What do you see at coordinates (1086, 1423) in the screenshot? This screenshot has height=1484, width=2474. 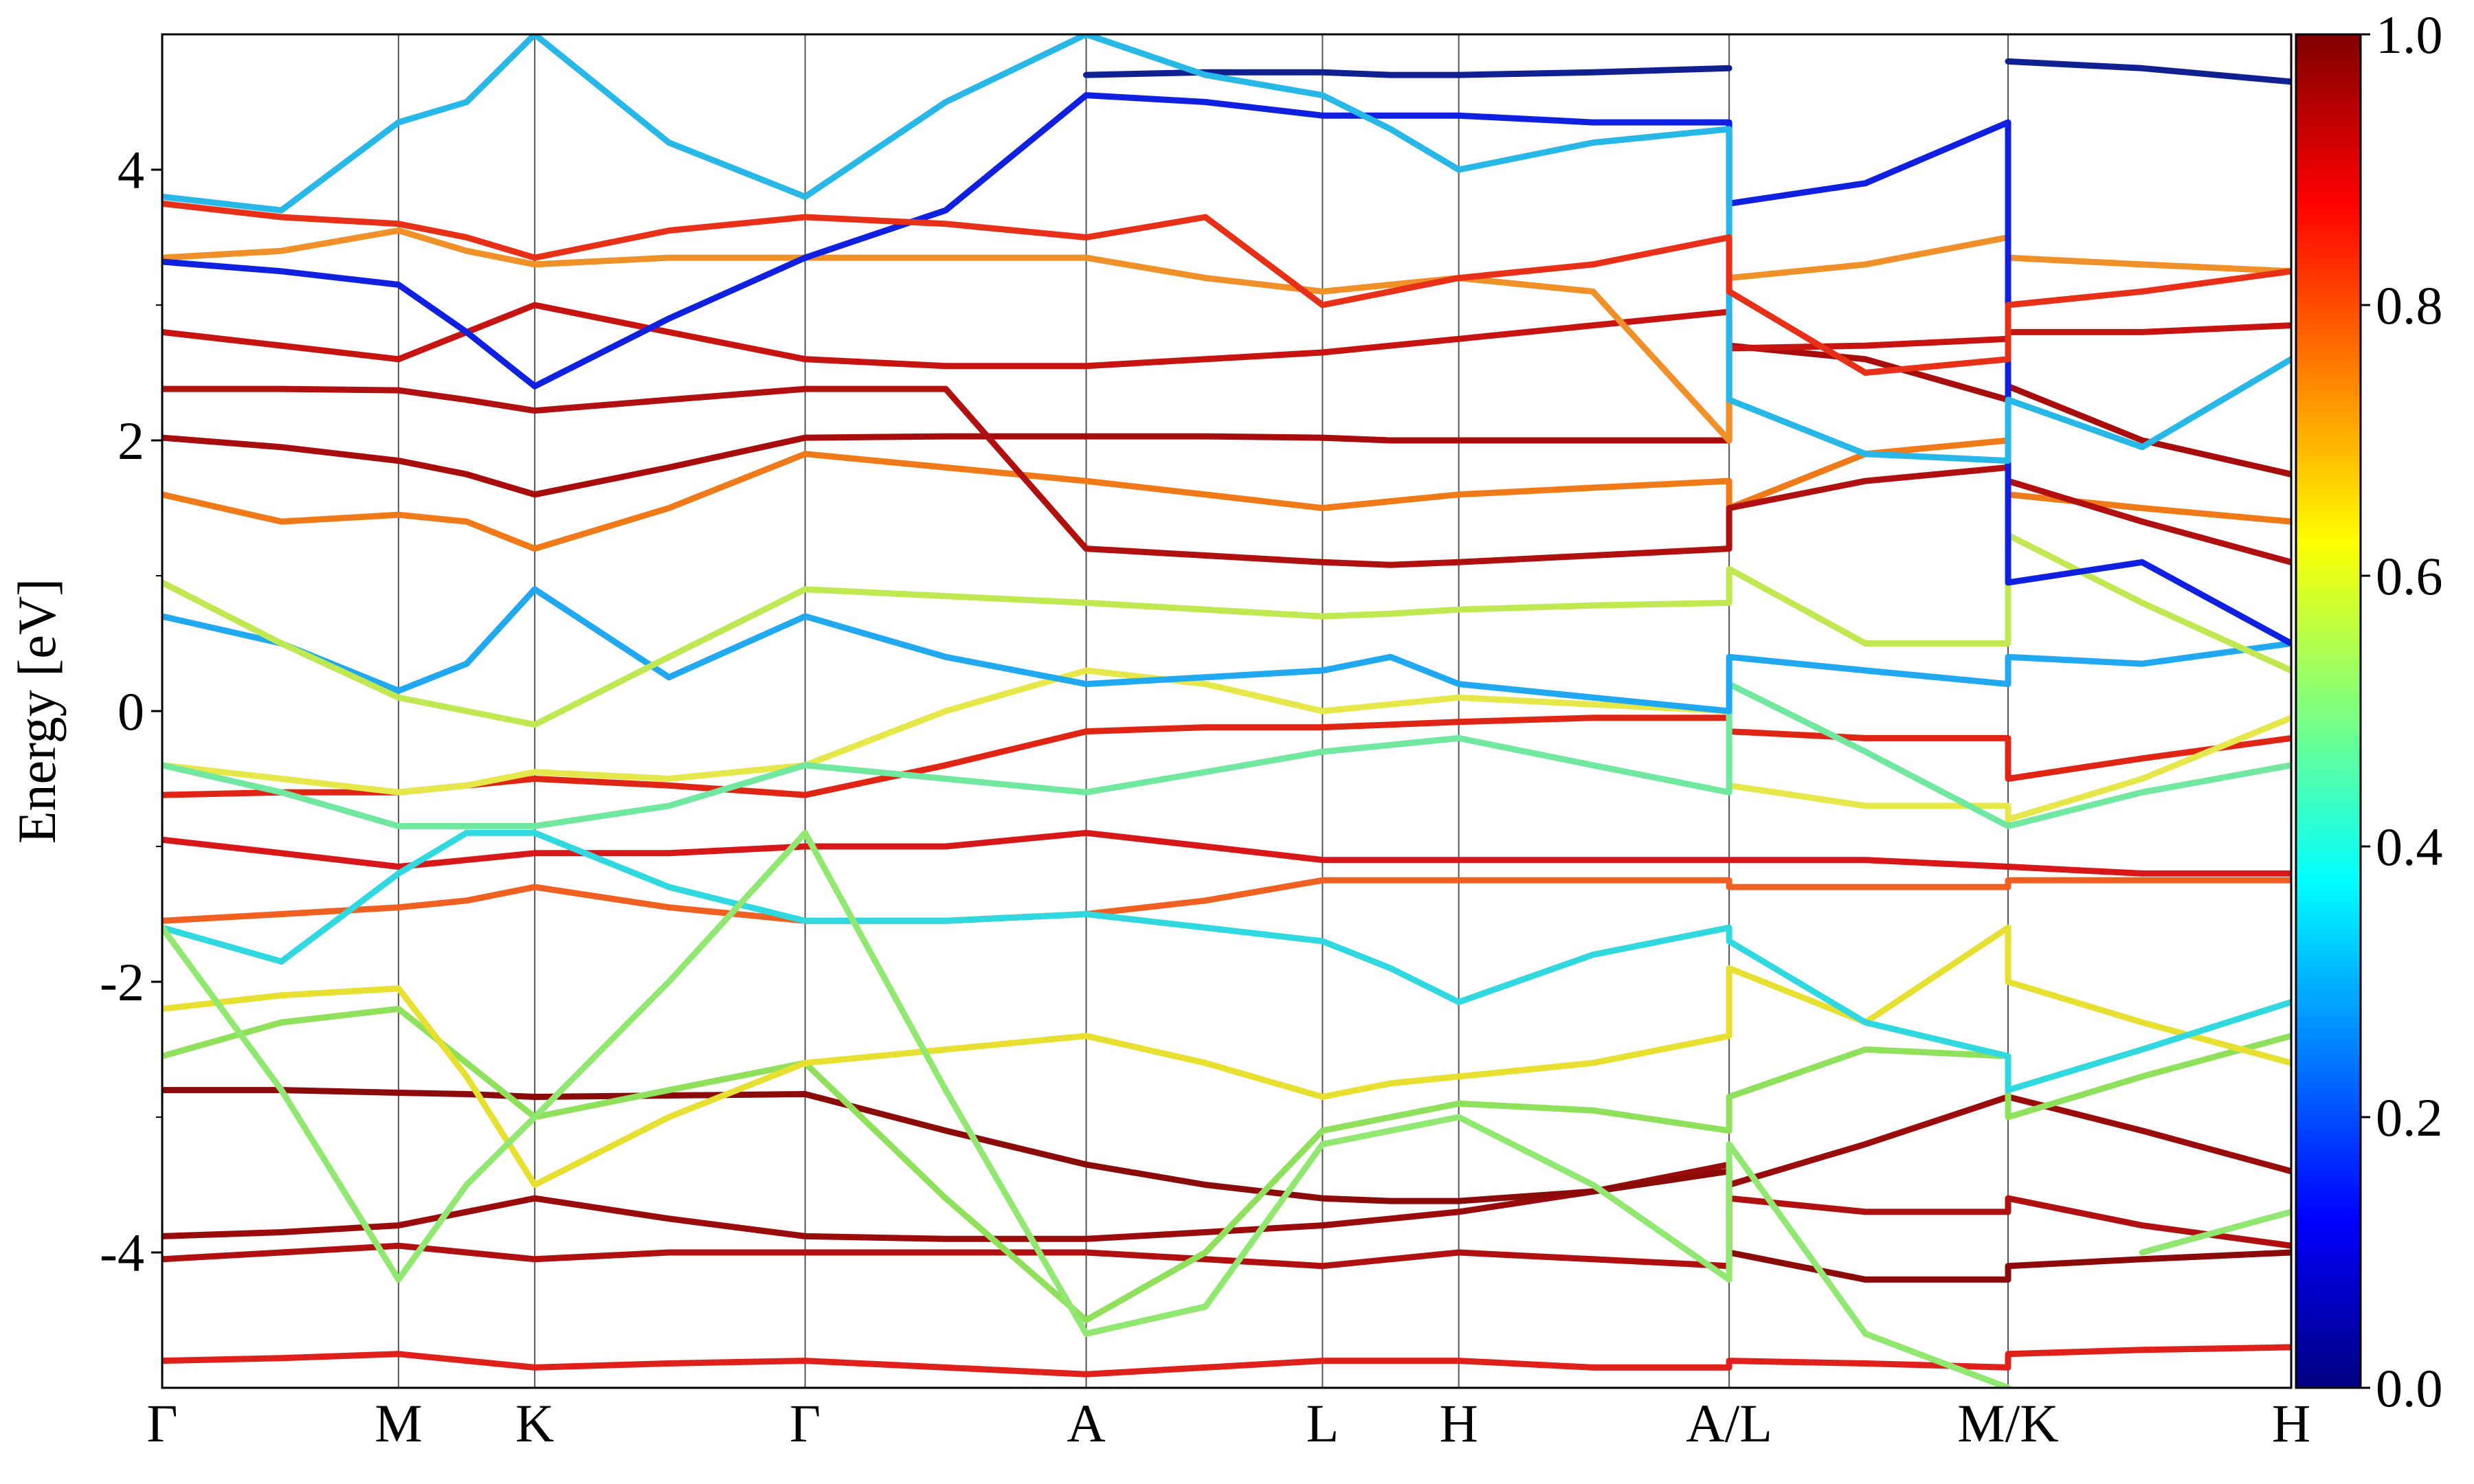 I see `x-tick-label: A` at bounding box center [1086, 1423].